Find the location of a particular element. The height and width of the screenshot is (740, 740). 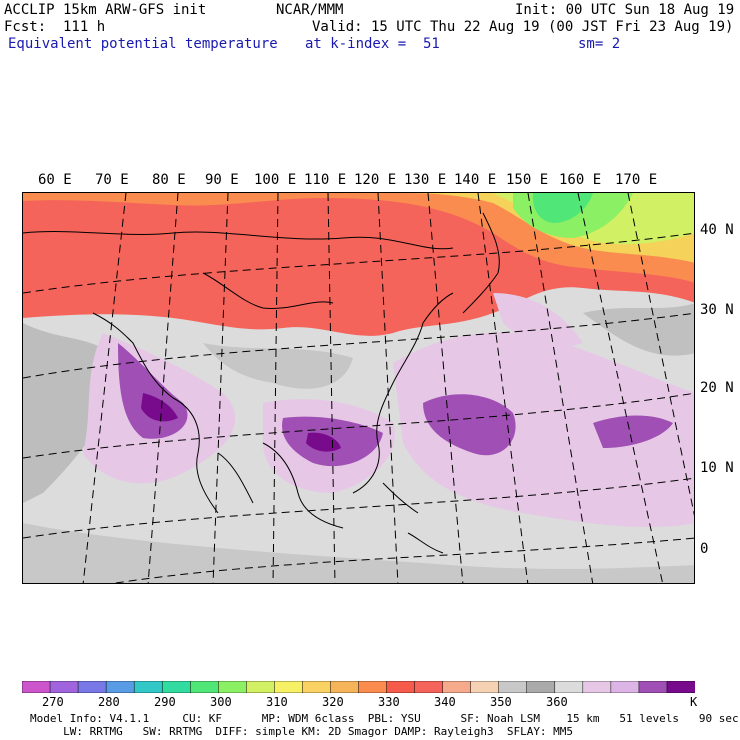

smoothing: sm= 2 is located at coordinates (599, 44).